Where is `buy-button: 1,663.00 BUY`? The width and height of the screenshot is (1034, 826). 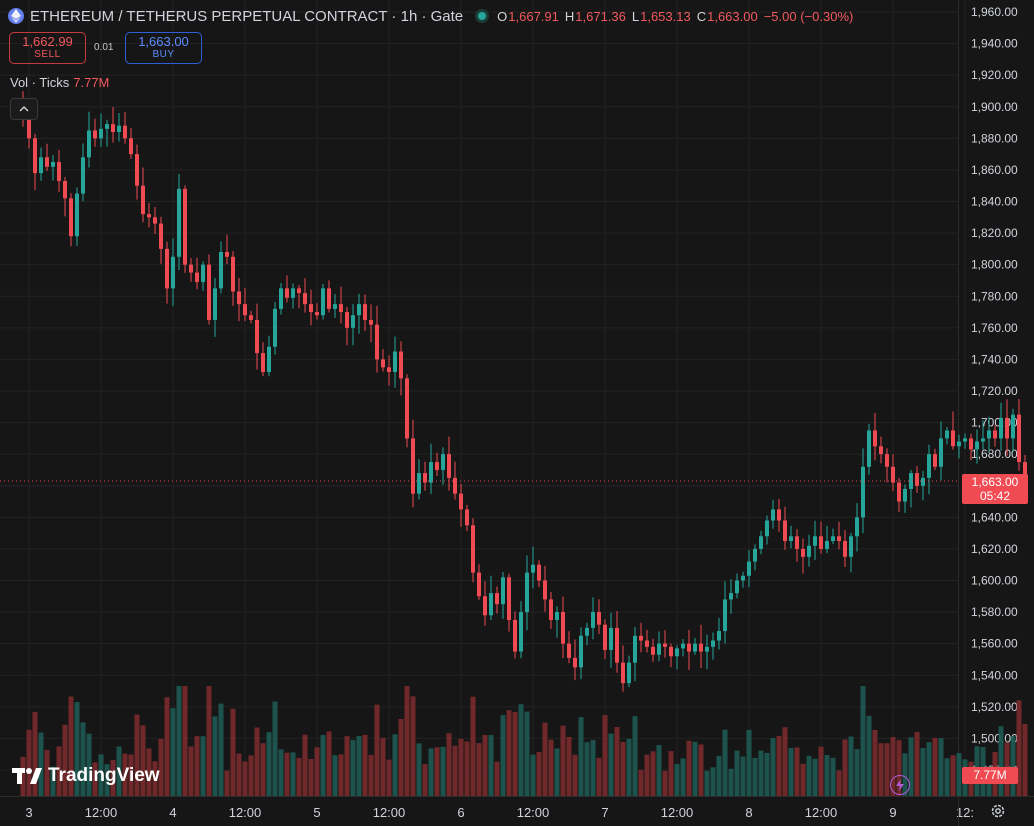
buy-button: 1,663.00 BUY is located at coordinates (163, 48).